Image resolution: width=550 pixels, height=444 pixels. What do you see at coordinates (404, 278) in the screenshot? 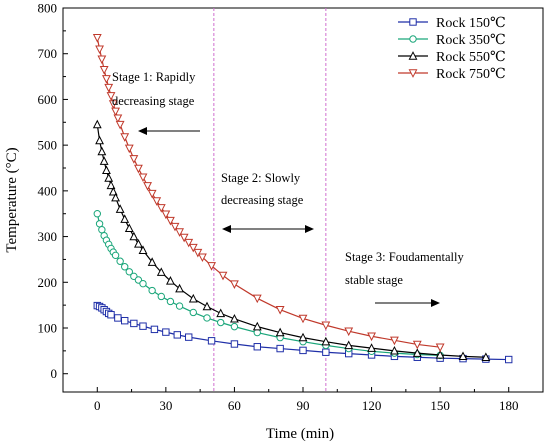
I see `stage-3-annotation: Stage 3: Foudamentally stable stage` at bounding box center [404, 278].